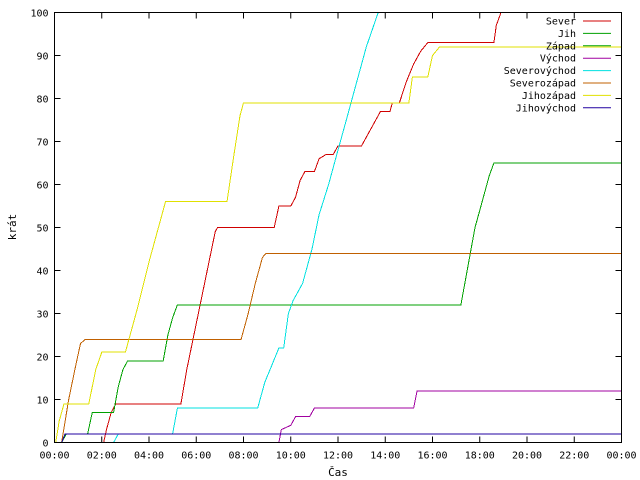  Describe the element at coordinates (42, 358) in the screenshot. I see `y-tick-label: 20` at that location.